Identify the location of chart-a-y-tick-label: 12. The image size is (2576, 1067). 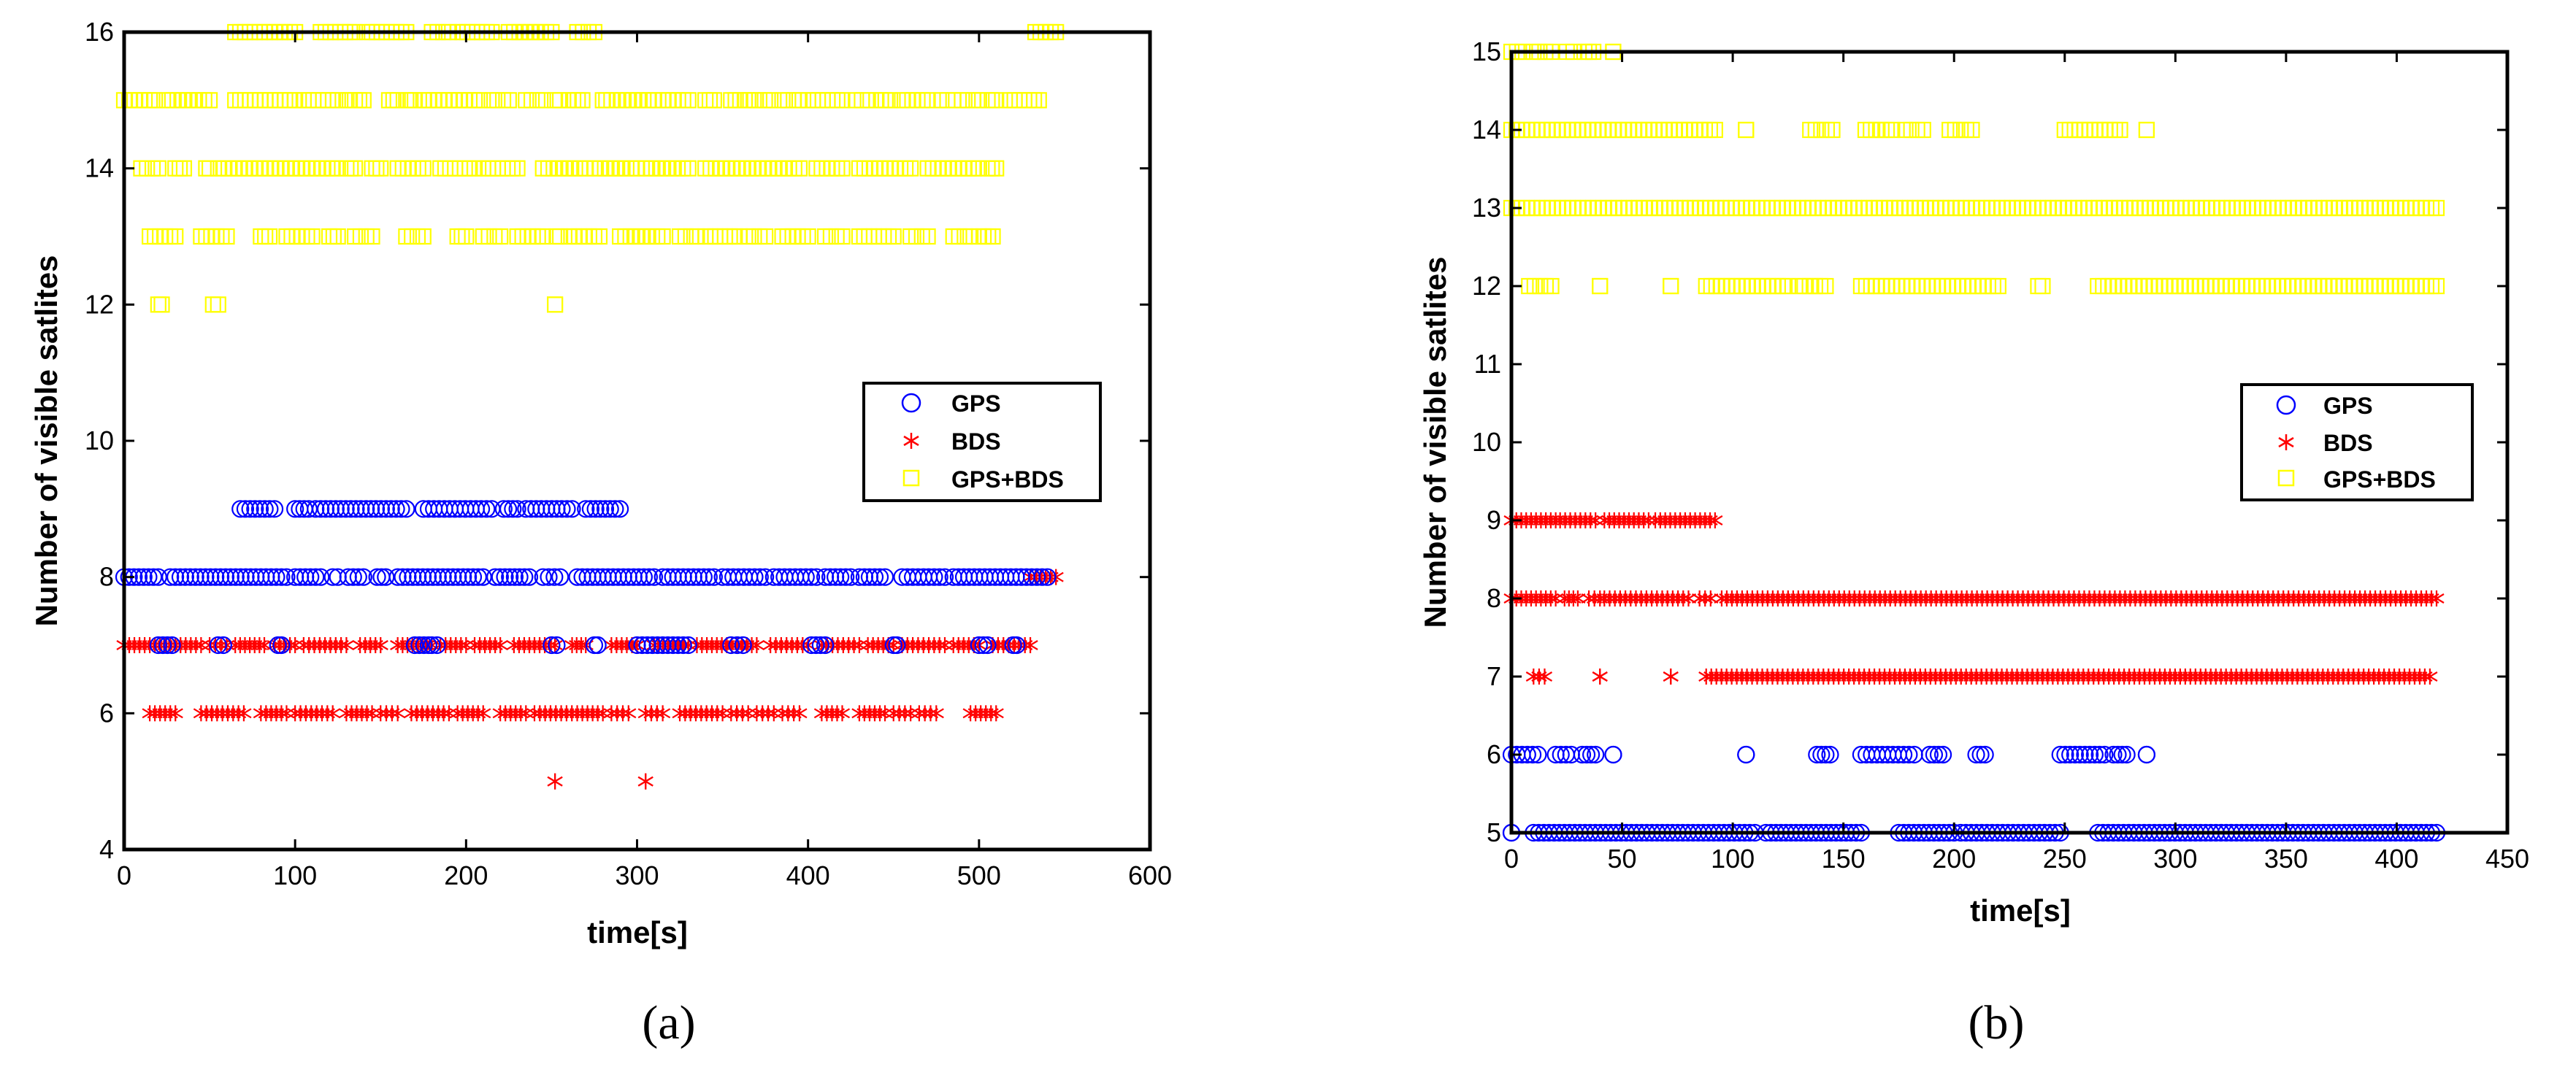
(99, 304).